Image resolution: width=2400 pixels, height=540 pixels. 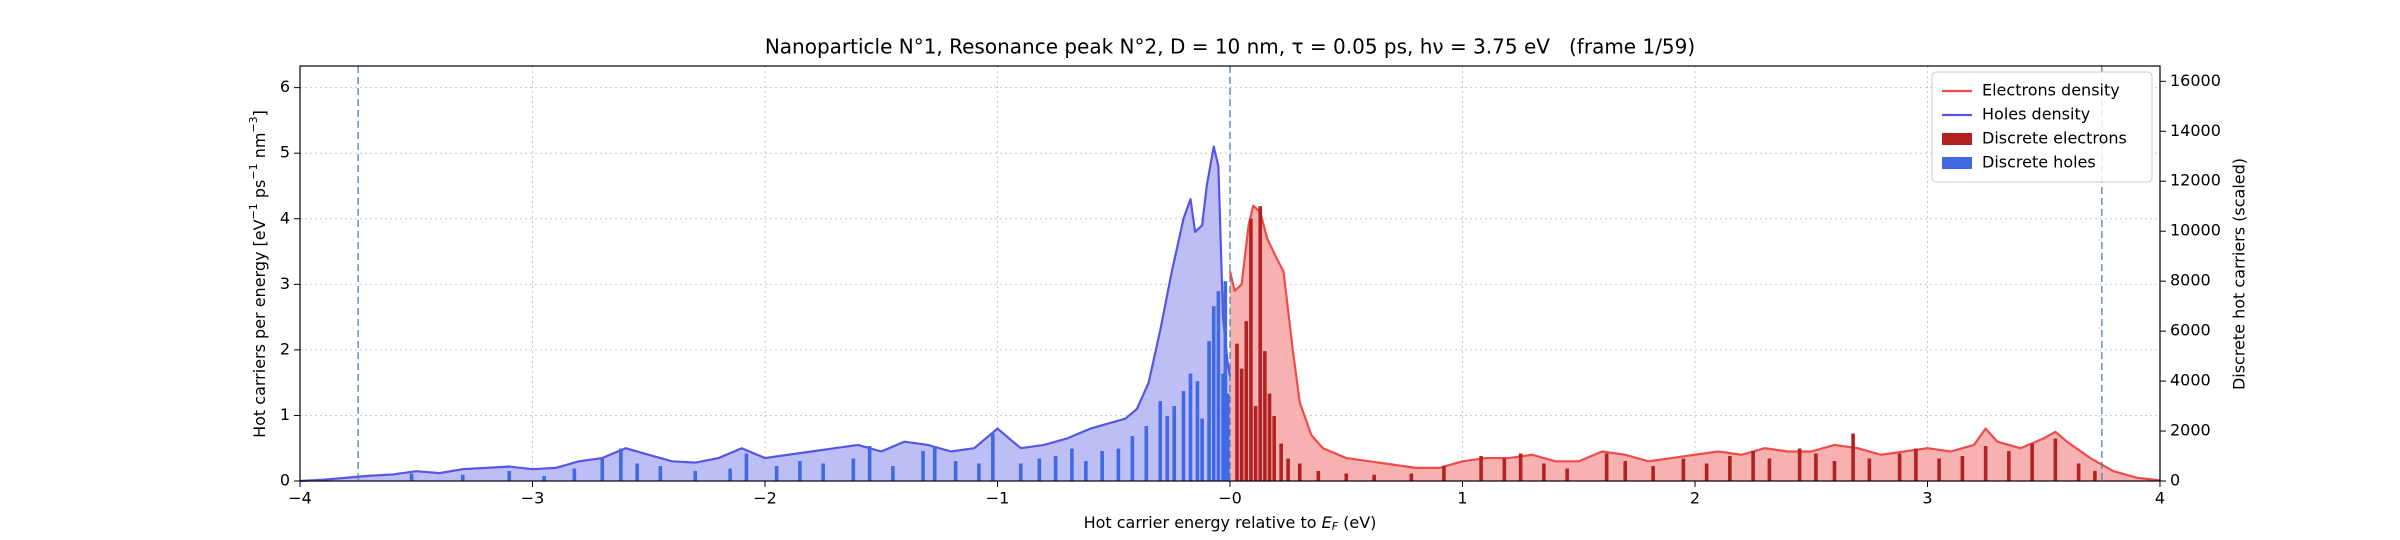 What do you see at coordinates (2195, 180) in the screenshot?
I see `y2-tick-label: 12000` at bounding box center [2195, 180].